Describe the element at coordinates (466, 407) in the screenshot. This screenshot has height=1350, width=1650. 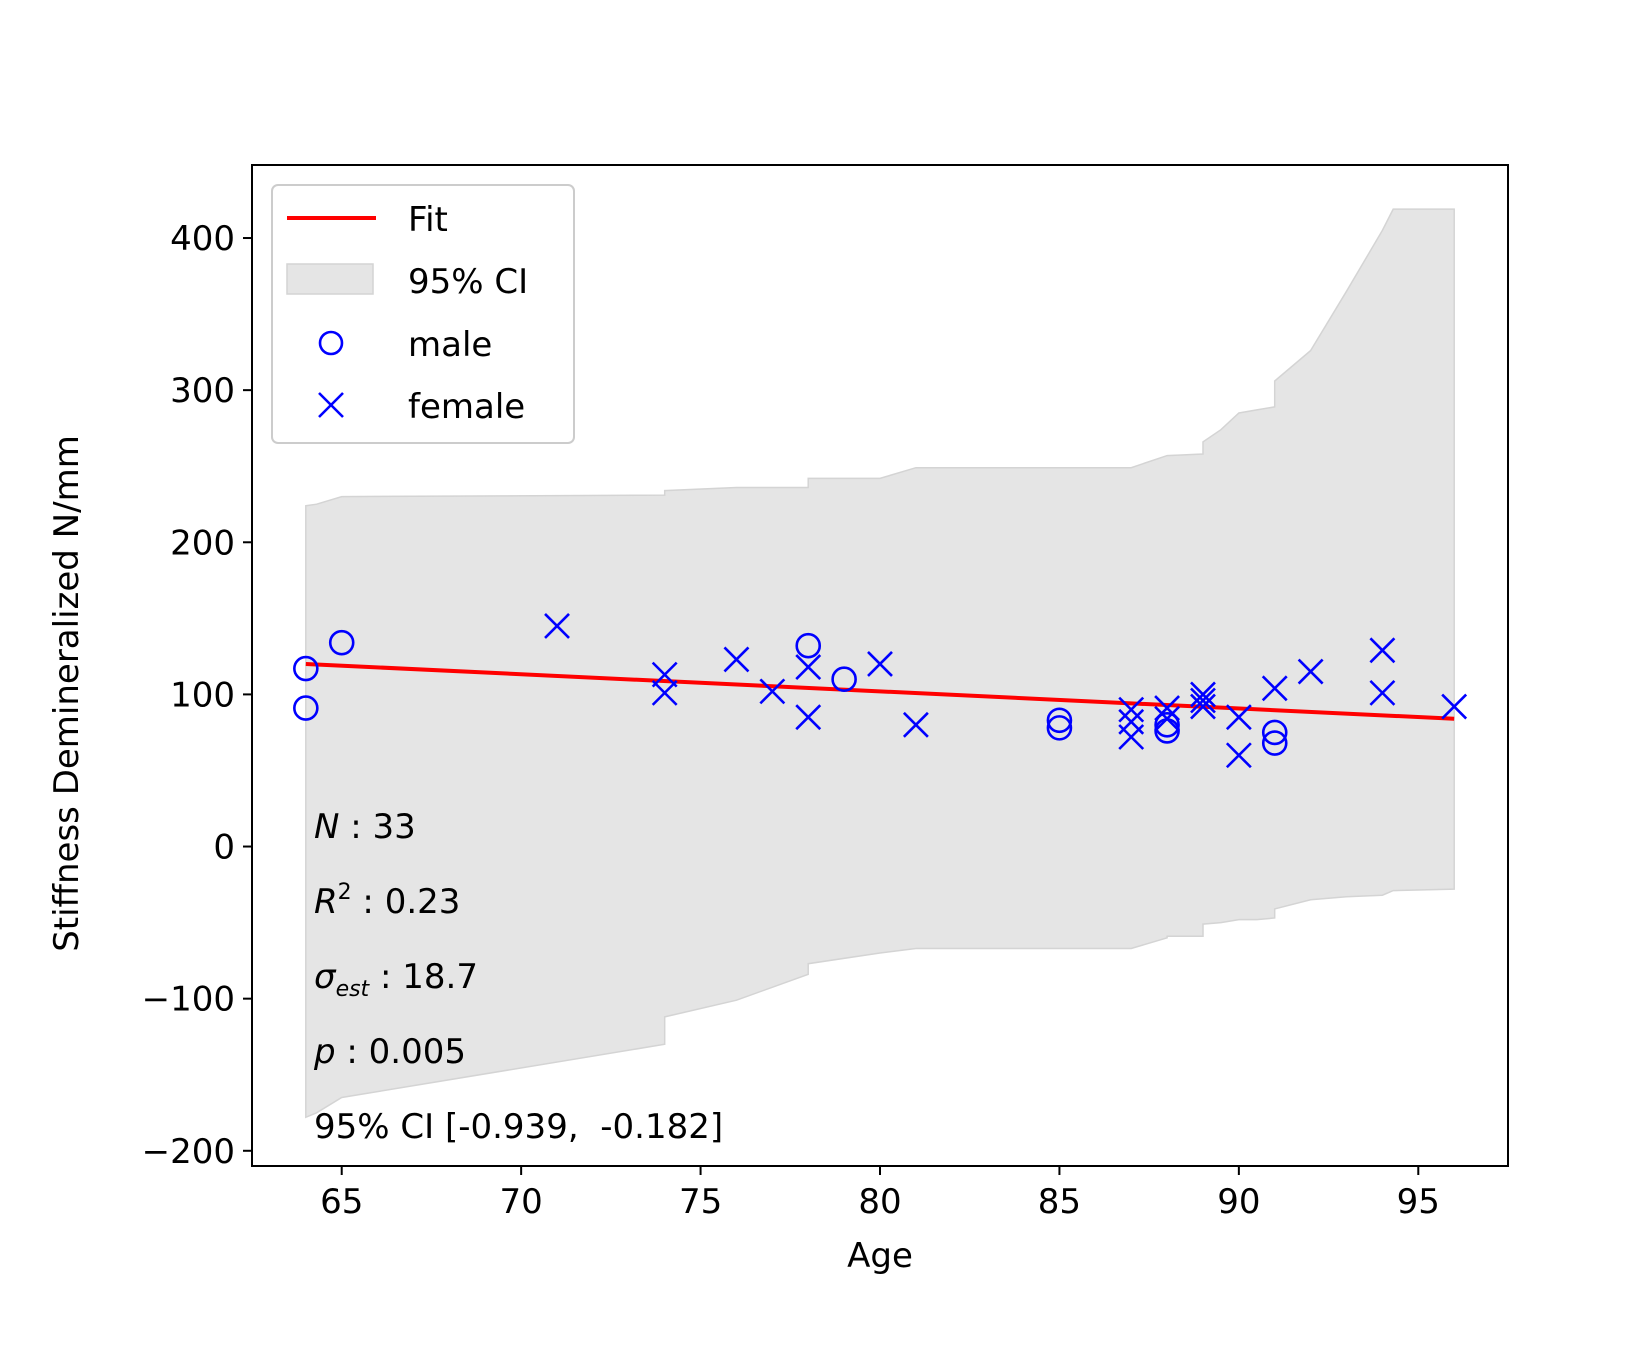
I see `legend-label-female: female` at that location.